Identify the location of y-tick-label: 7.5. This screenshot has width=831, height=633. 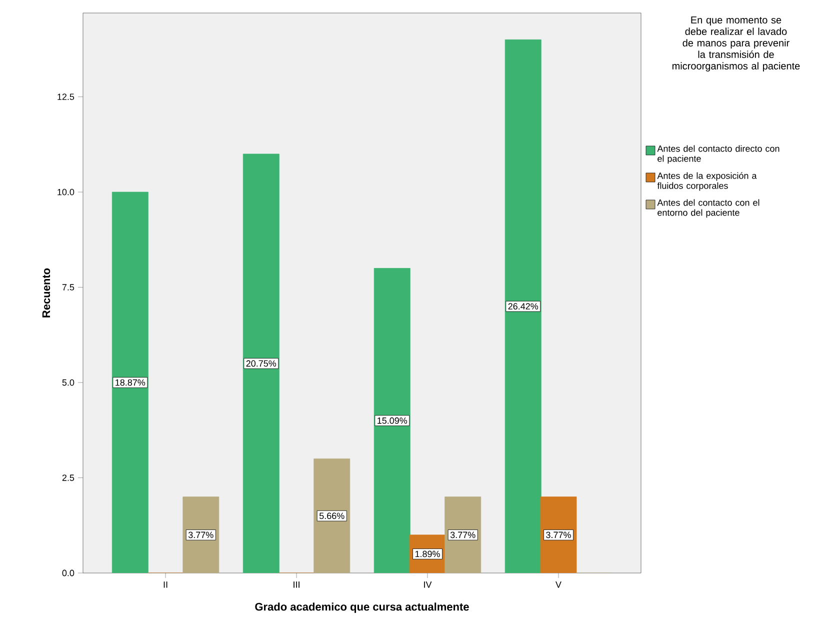
(68, 287).